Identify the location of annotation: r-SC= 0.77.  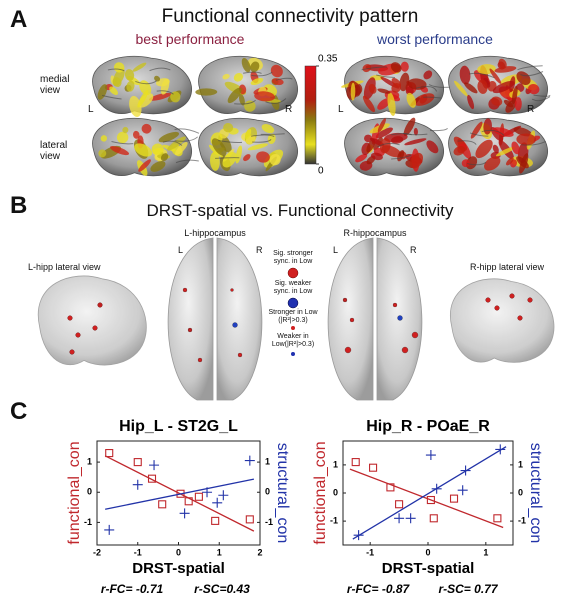
(468, 589).